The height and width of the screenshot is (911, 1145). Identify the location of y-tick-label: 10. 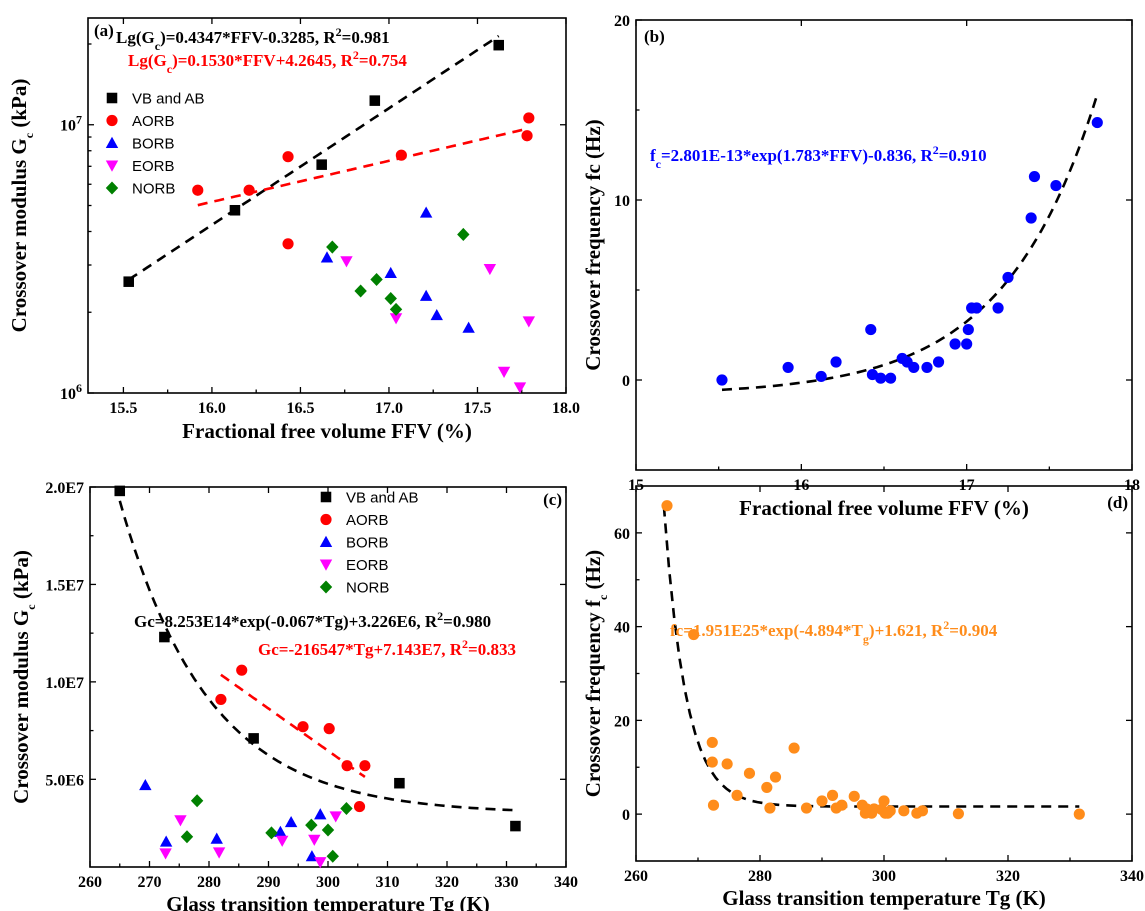
(622, 201).